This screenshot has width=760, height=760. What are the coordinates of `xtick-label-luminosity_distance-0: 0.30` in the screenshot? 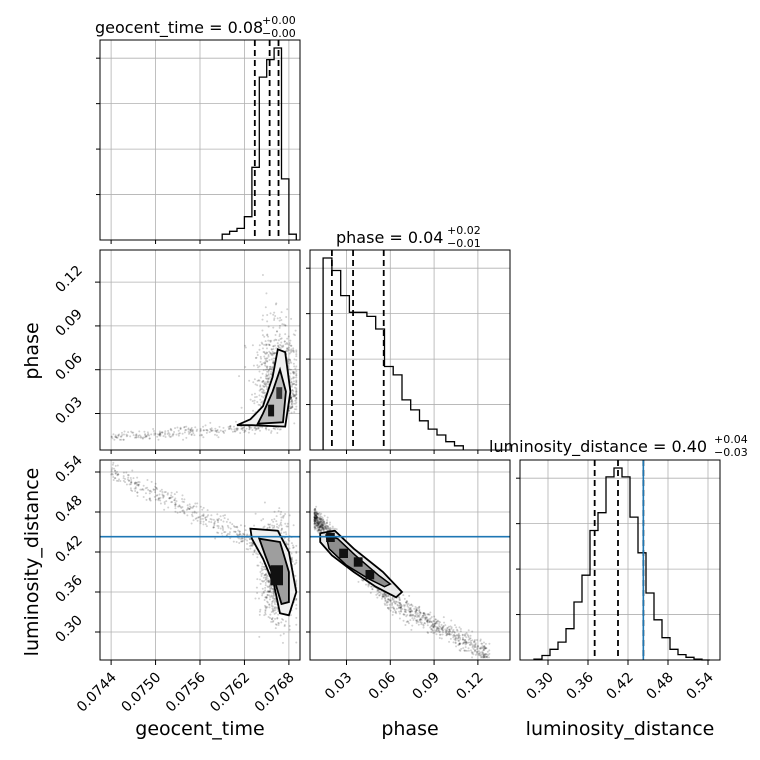 It's located at (539, 686).